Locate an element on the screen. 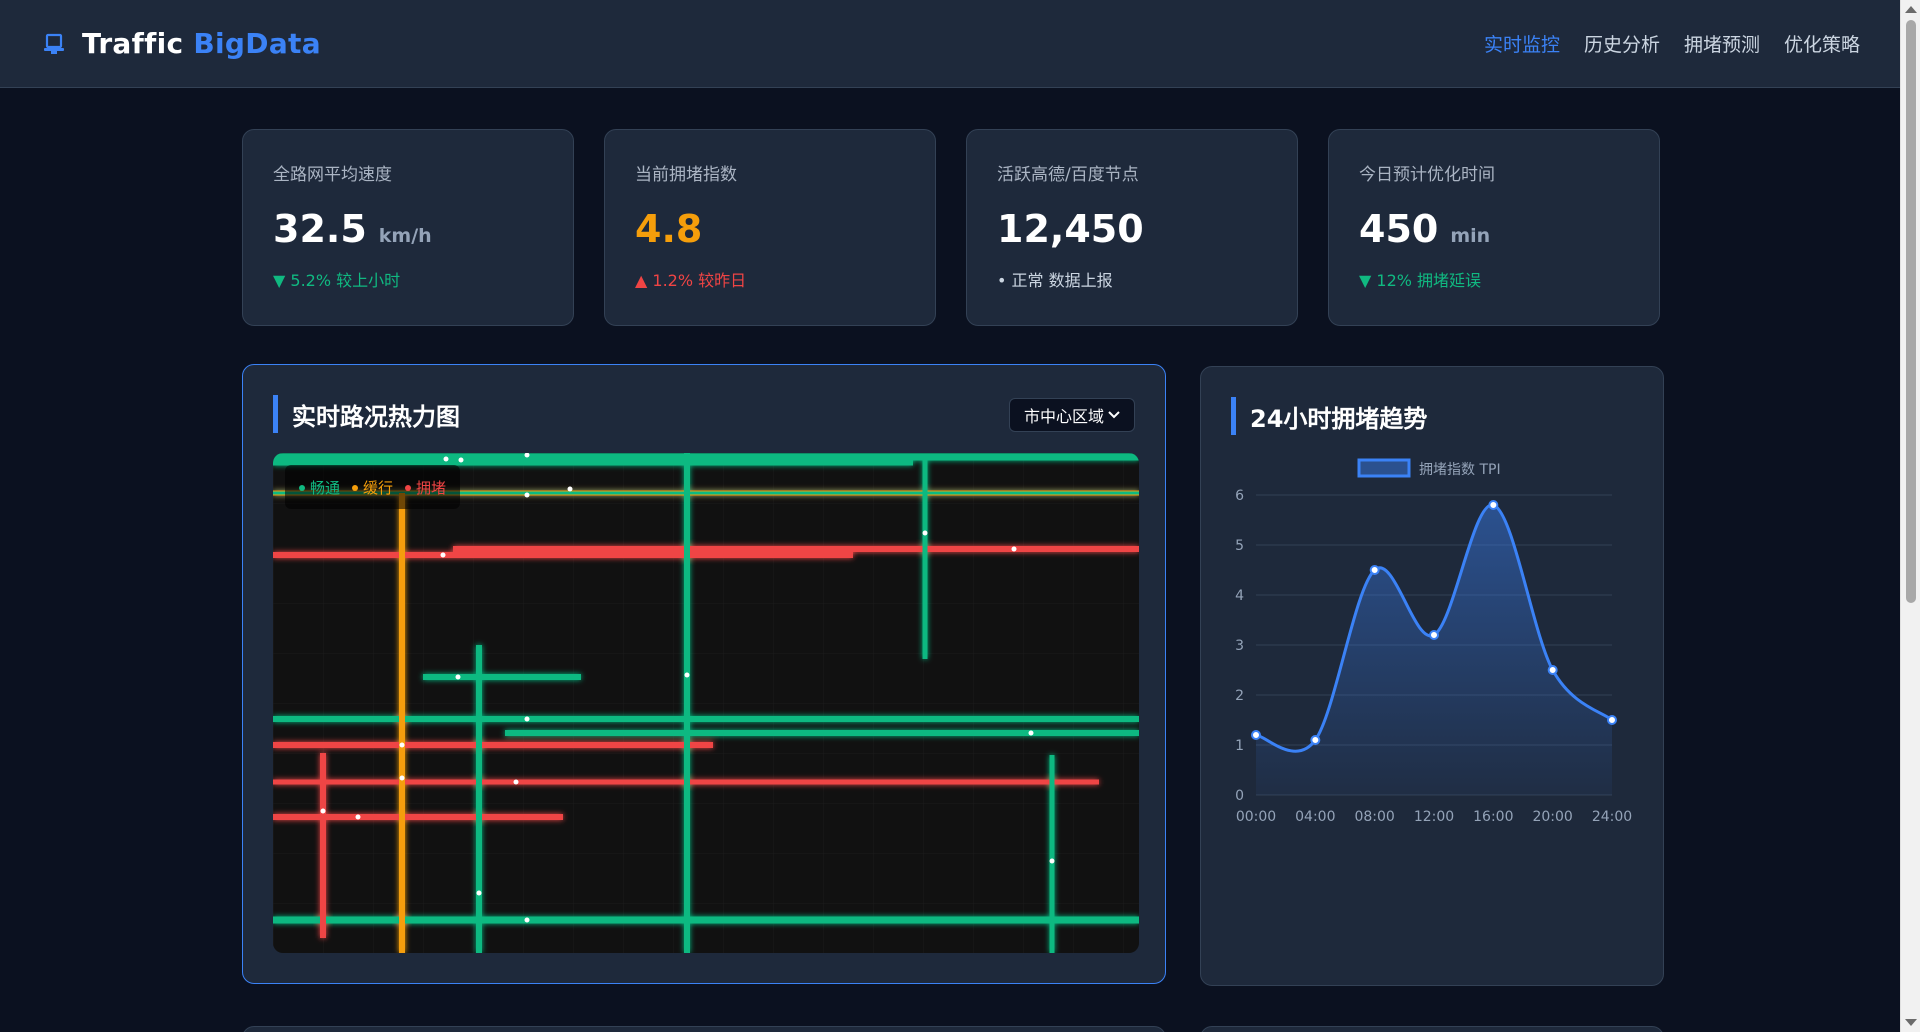 The image size is (1920, 1032). x-tick-label: 24:00 is located at coordinates (1612, 817).